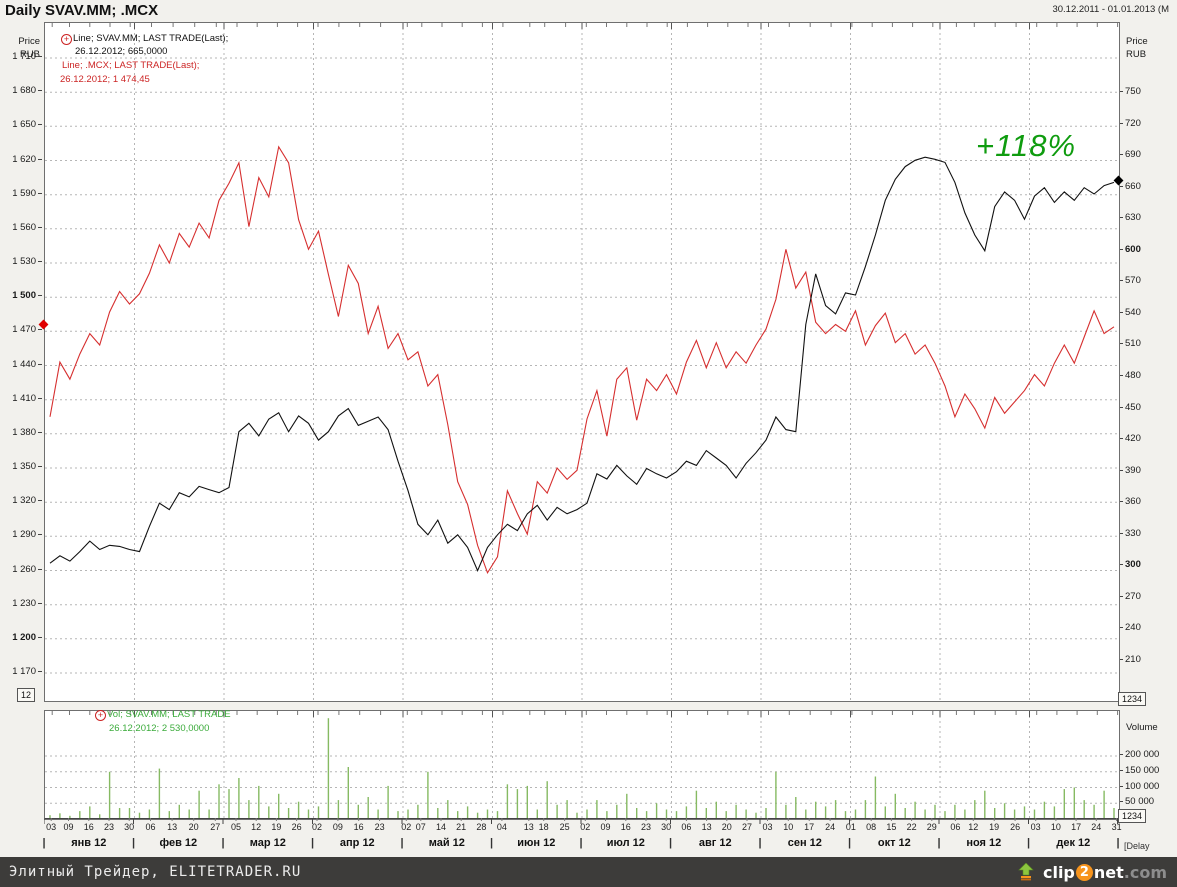  Describe the element at coordinates (1137, 846) in the screenshot. I see `delay-label: [Delay` at that location.